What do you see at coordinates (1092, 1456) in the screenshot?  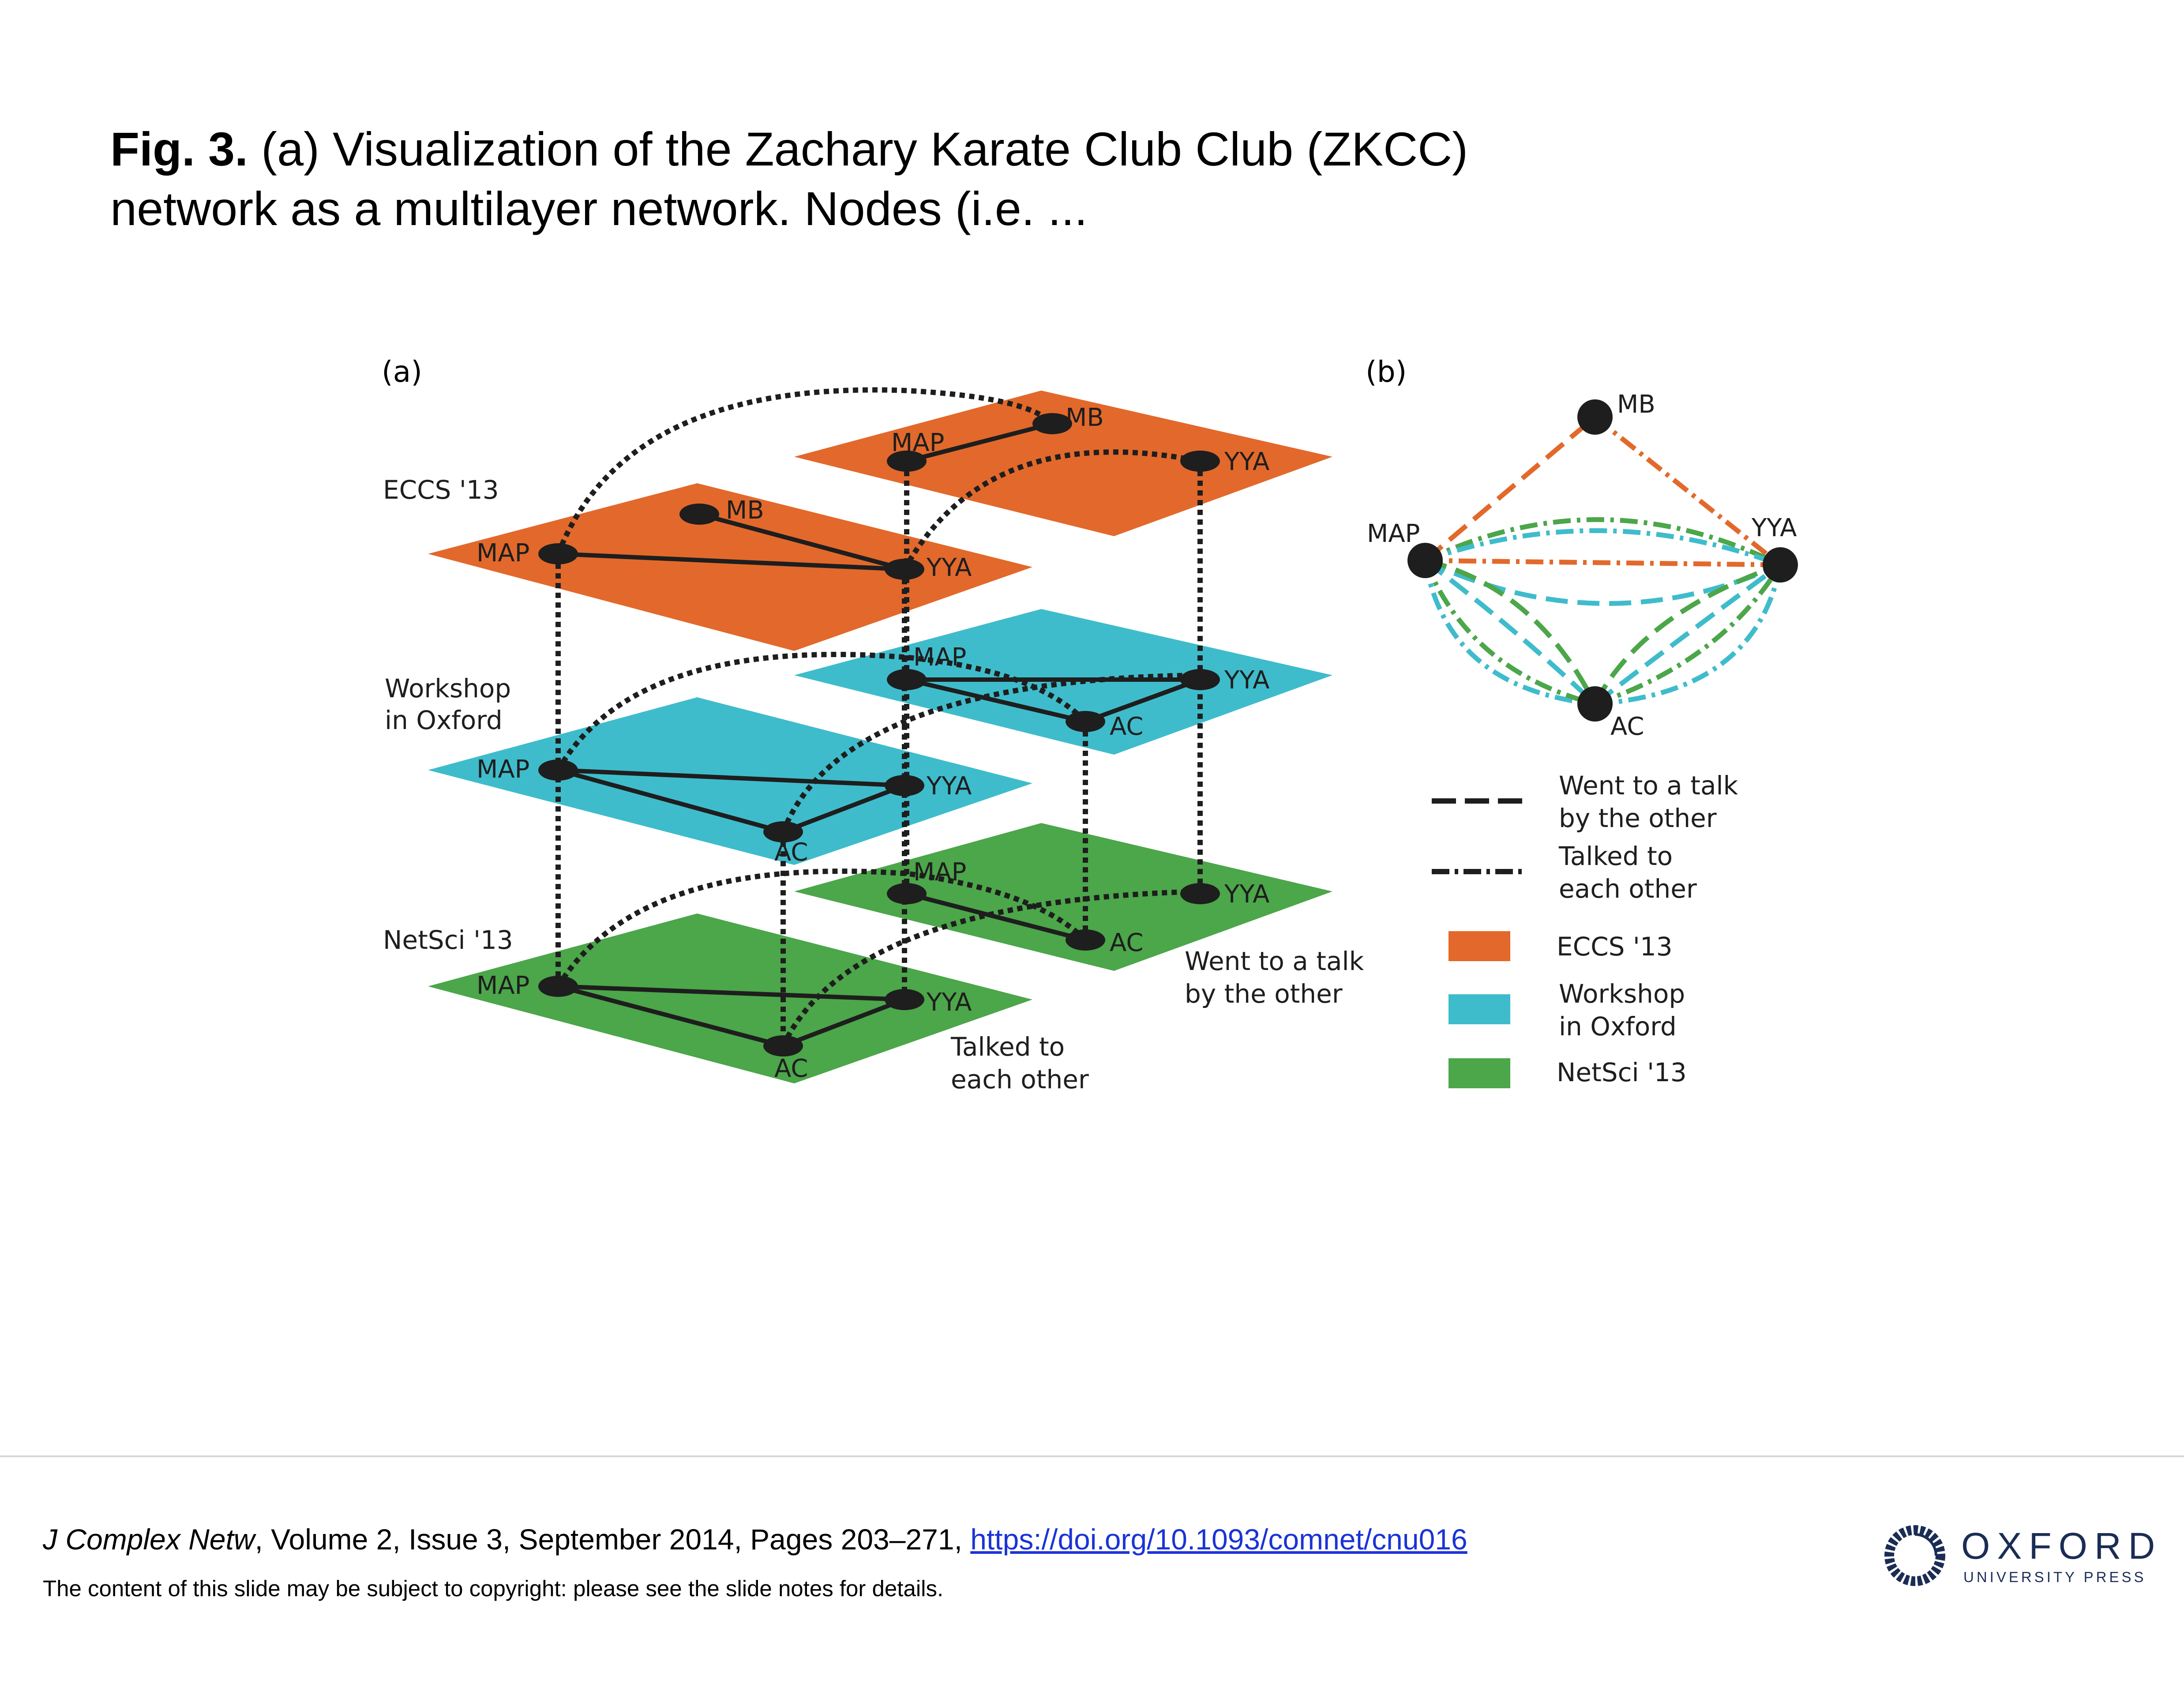 I see `footer-divider` at bounding box center [1092, 1456].